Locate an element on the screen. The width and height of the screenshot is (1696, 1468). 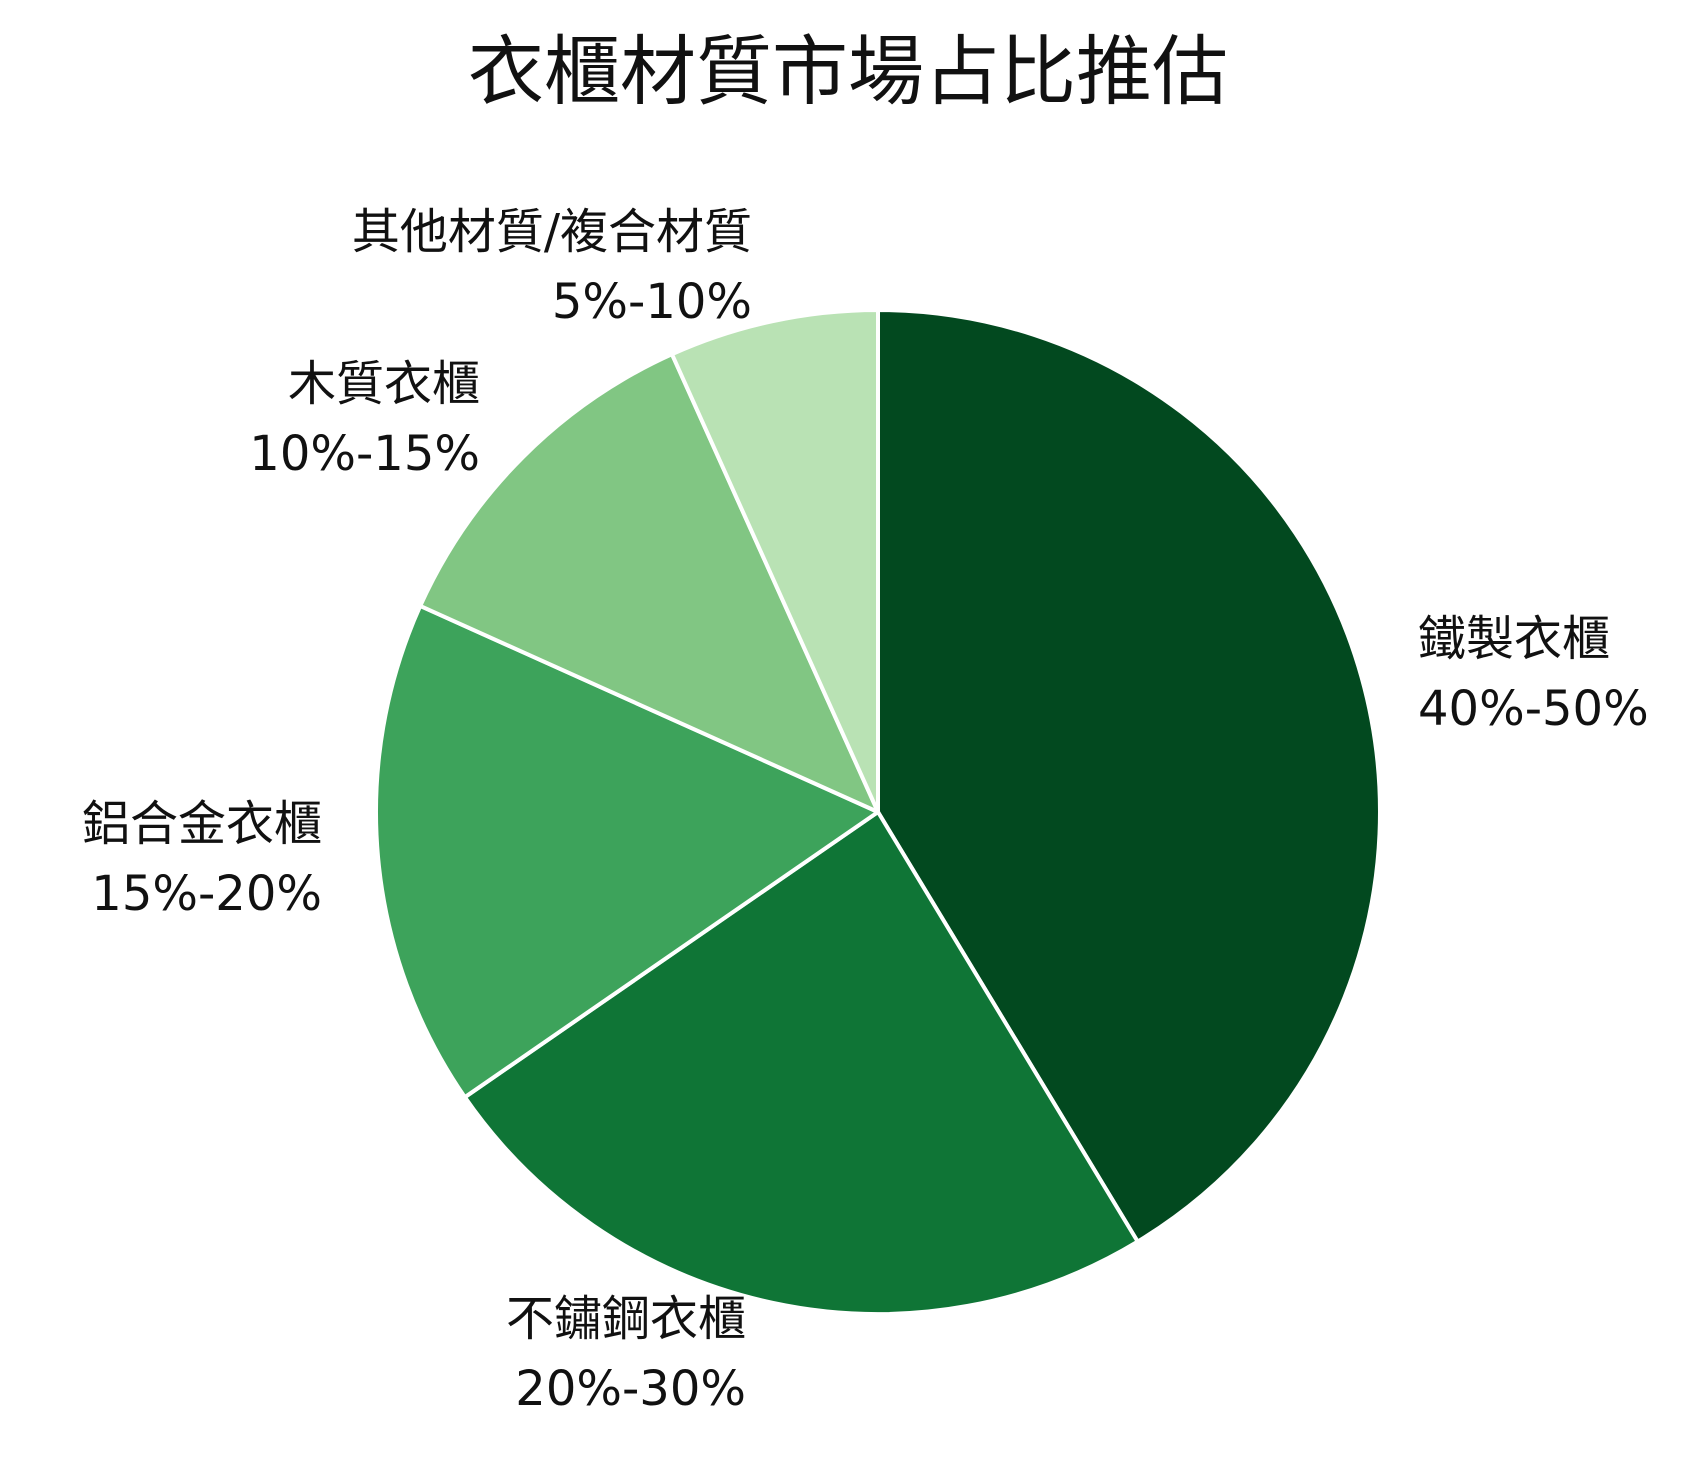
slice-label-name: 鋁合金衣櫃 is located at coordinates (202, 824).